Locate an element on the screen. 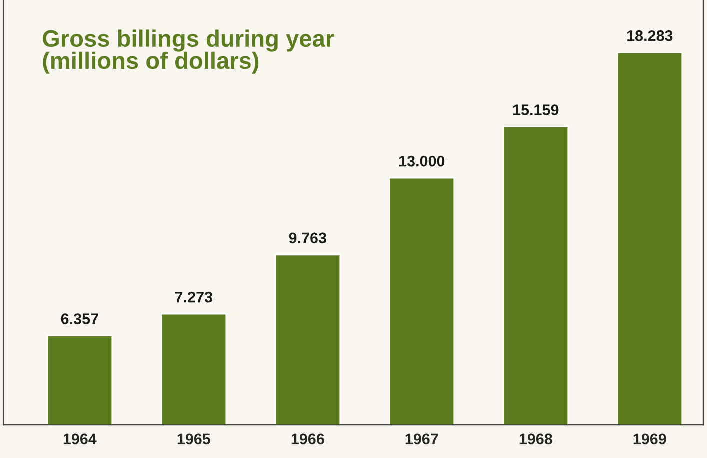 The width and height of the screenshot is (707, 458). x-tick-label: 1964 is located at coordinates (80, 439).